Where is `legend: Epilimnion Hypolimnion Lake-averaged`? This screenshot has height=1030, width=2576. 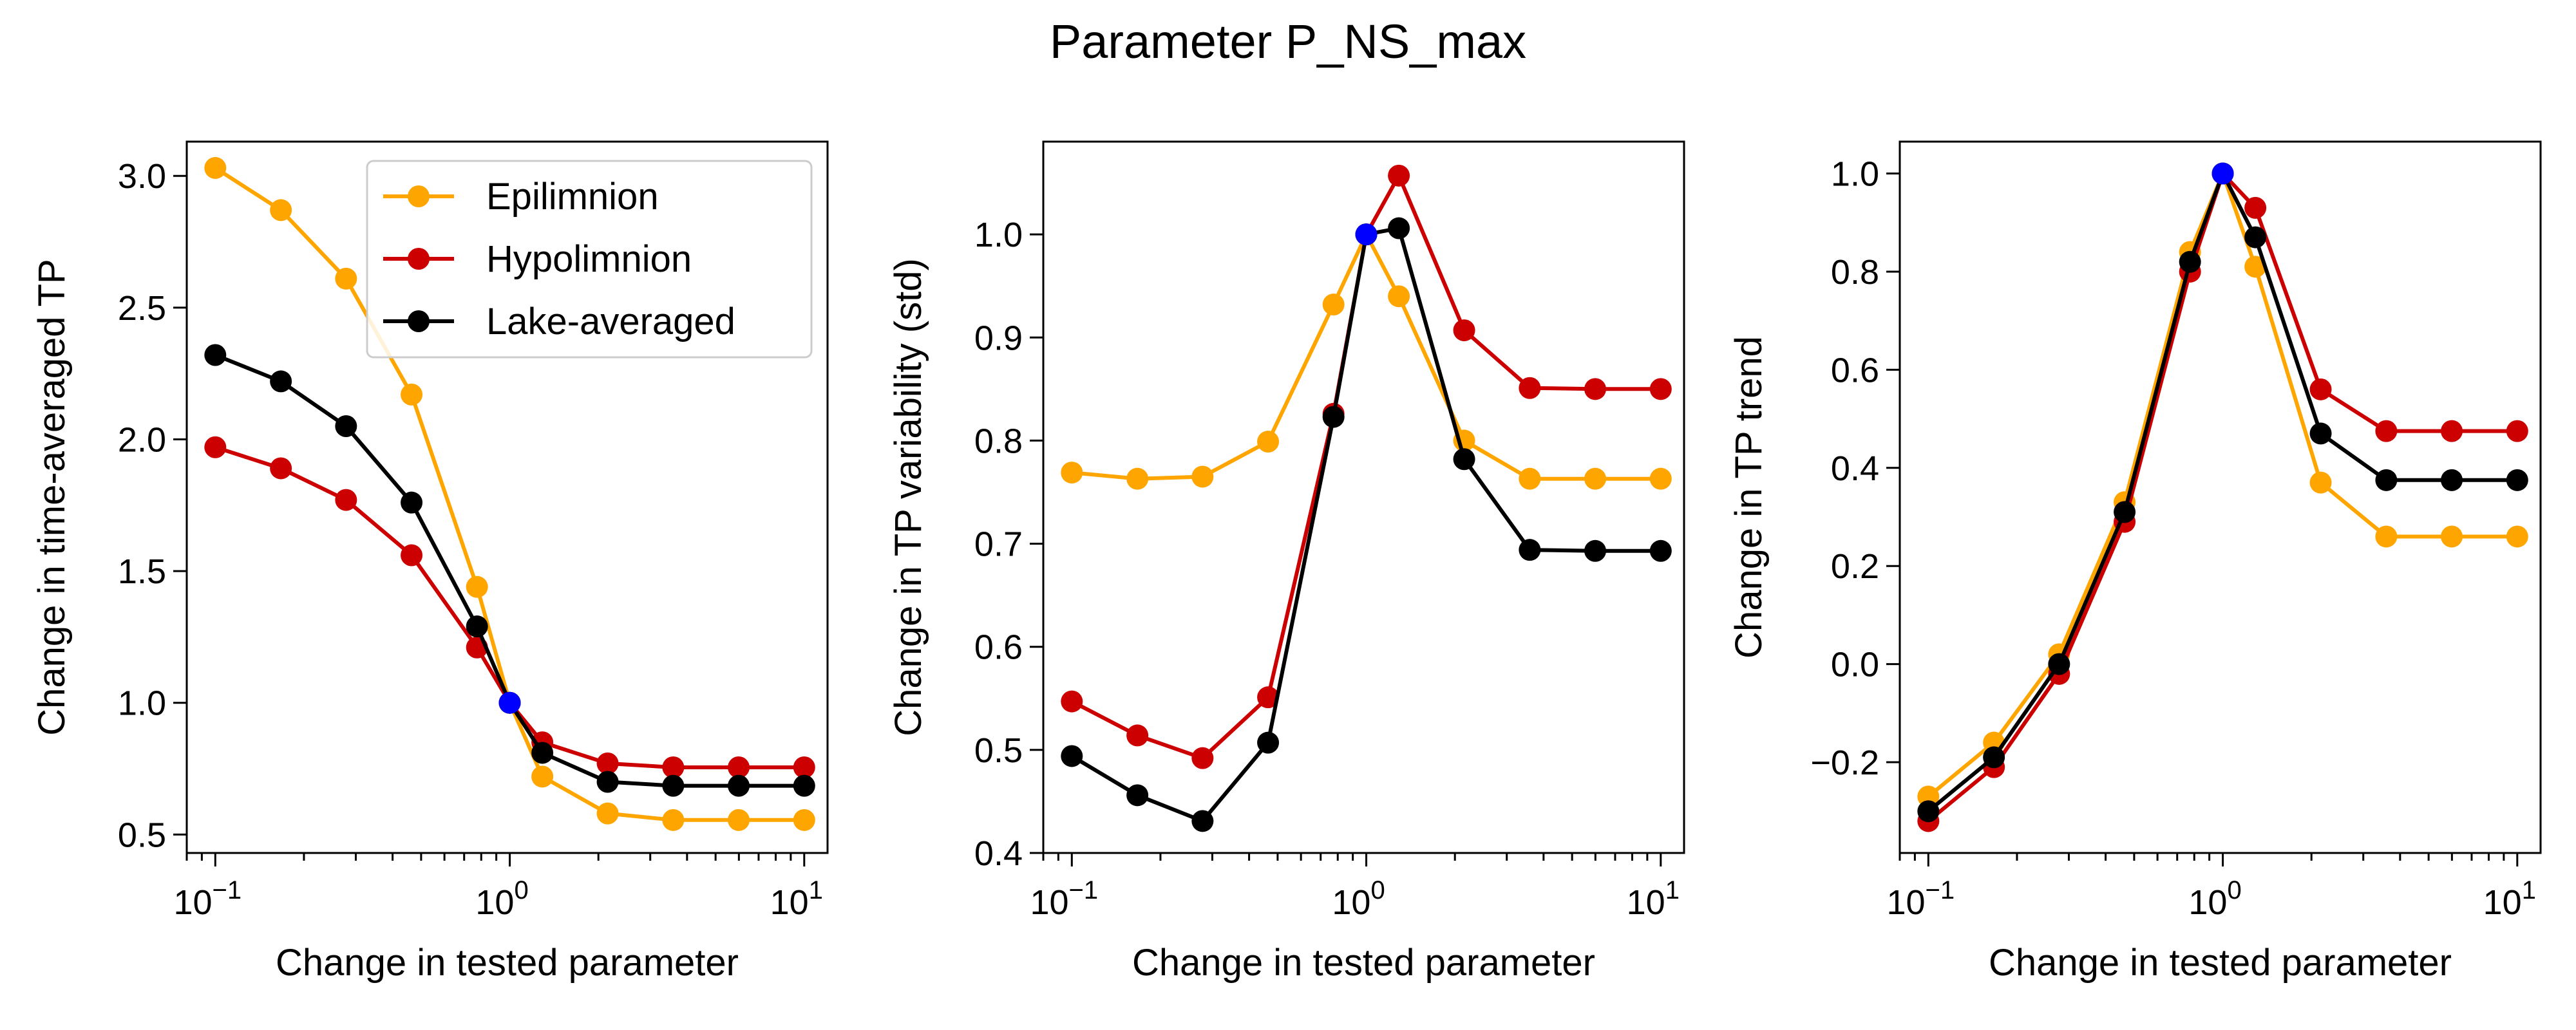 legend: Epilimnion Hypolimnion Lake-averaged is located at coordinates (589, 259).